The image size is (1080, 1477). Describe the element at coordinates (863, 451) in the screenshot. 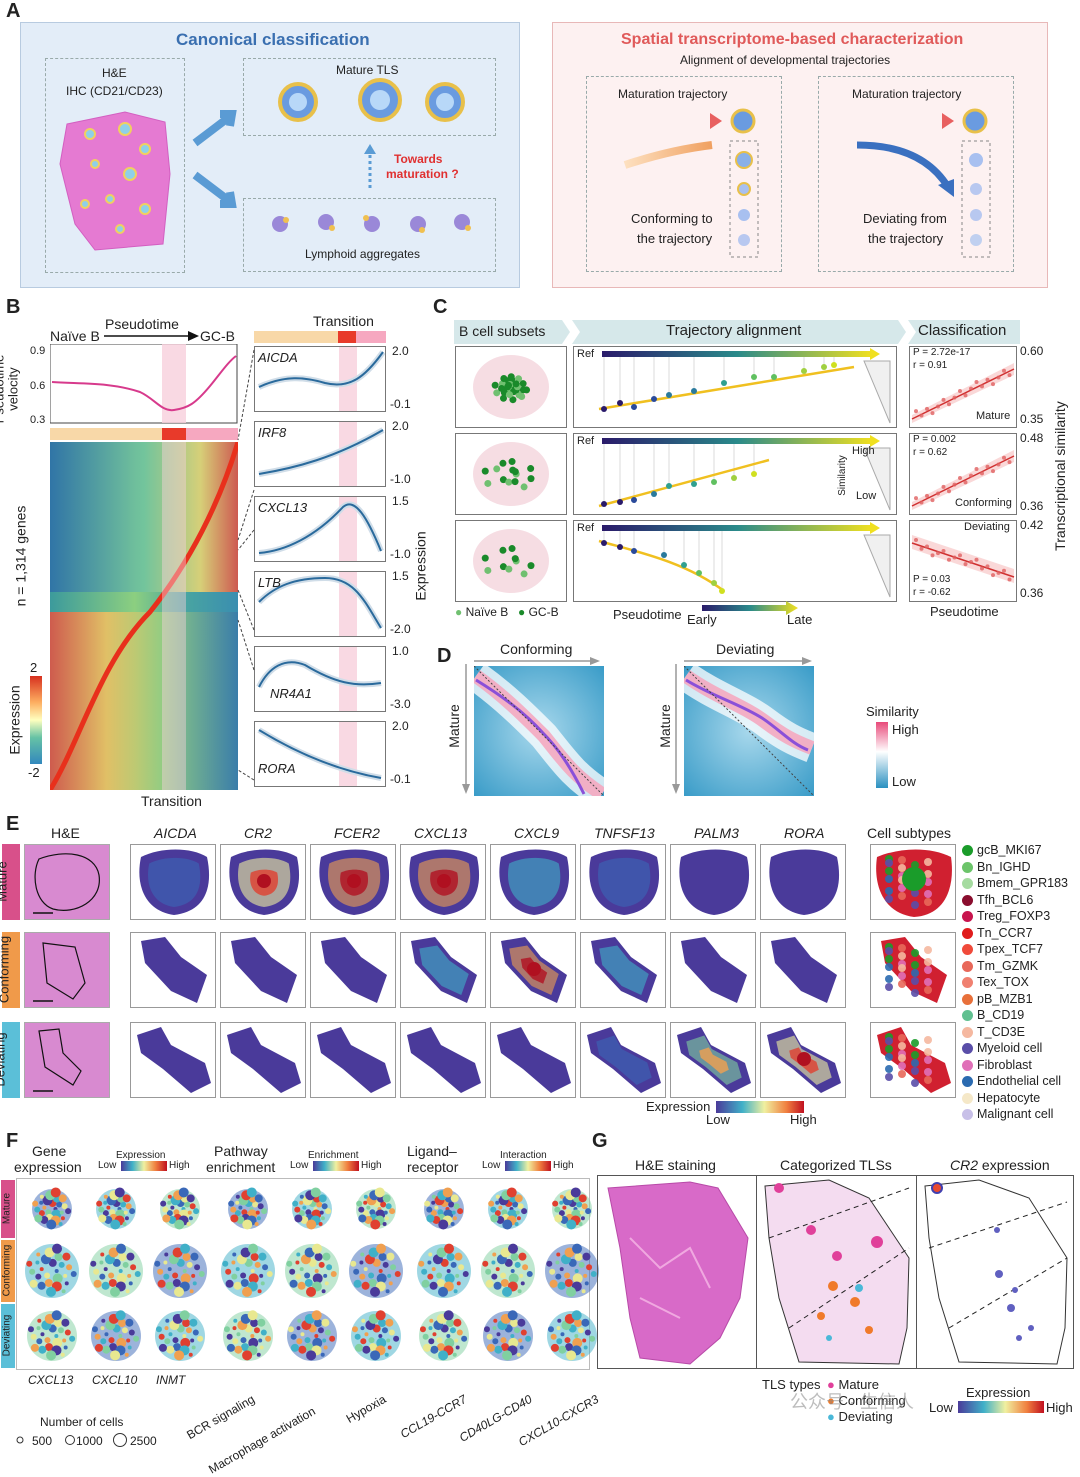

I see `c-high-label: High` at that location.